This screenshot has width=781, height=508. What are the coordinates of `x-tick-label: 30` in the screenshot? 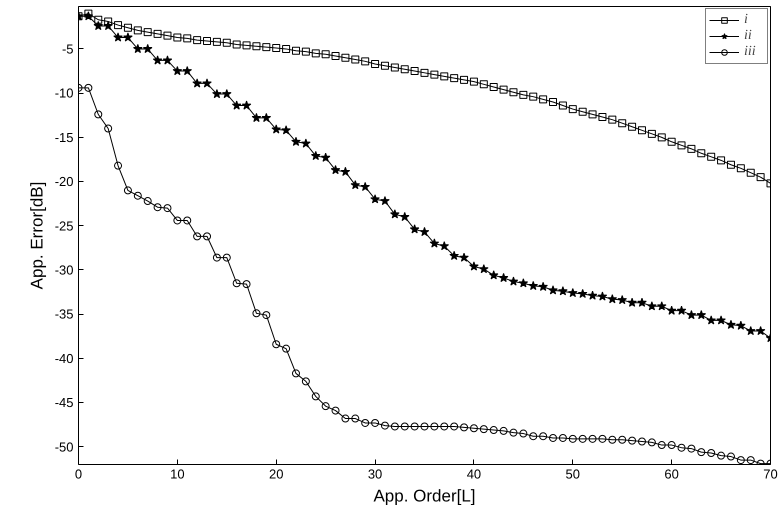 It's located at (375, 474).